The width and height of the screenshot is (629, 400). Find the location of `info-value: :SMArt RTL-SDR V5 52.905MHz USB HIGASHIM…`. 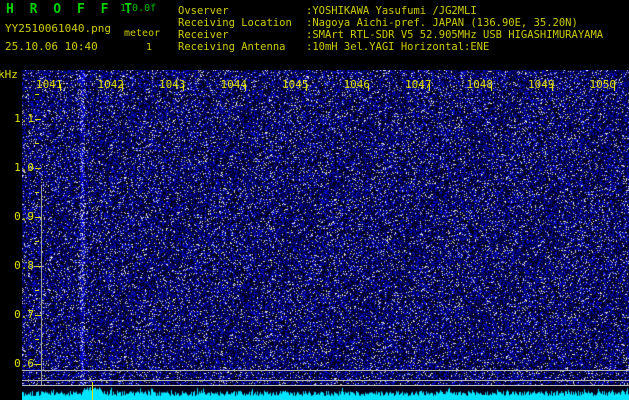

info-value: :SMArt RTL-SDR V5 52.905MHz USB HIGASHIM… is located at coordinates (455, 35).